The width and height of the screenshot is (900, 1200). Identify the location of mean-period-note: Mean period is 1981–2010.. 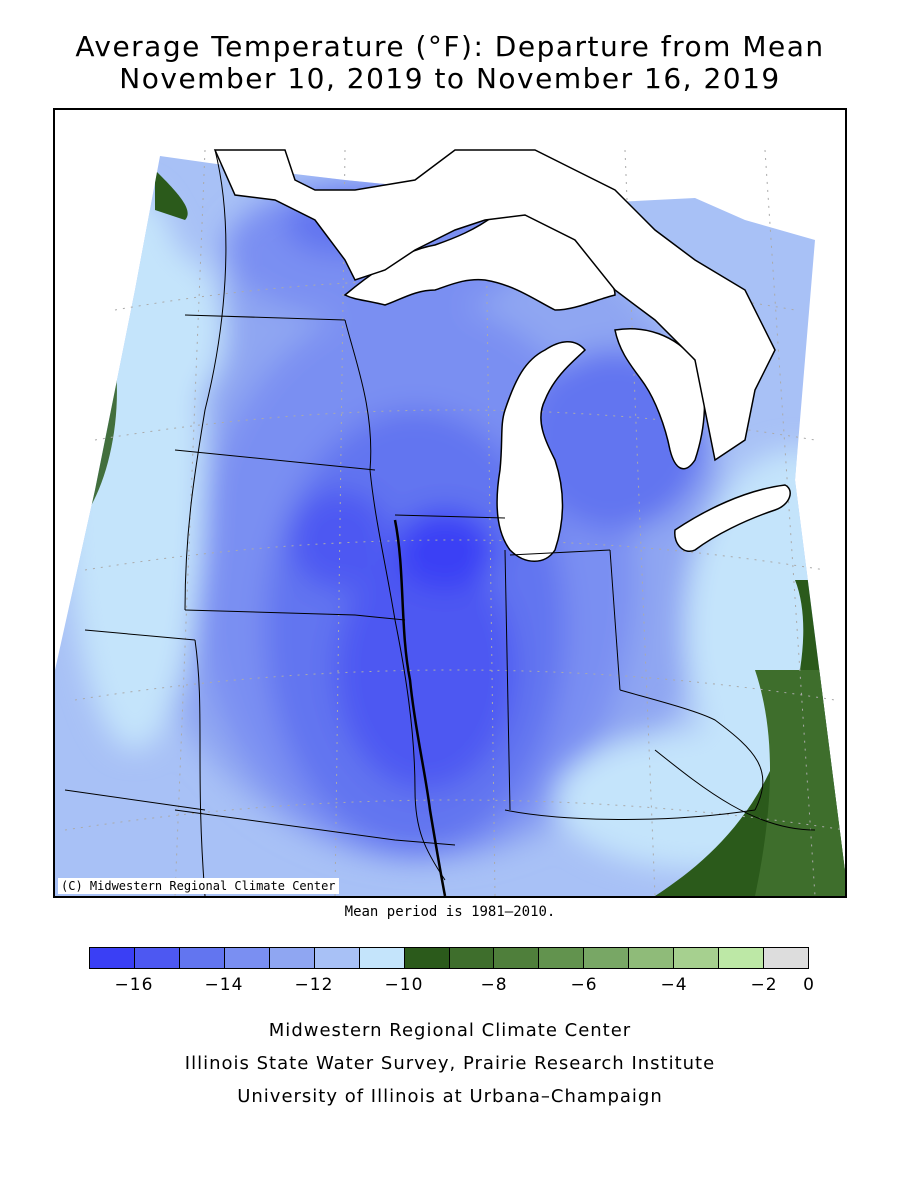
(450, 912).